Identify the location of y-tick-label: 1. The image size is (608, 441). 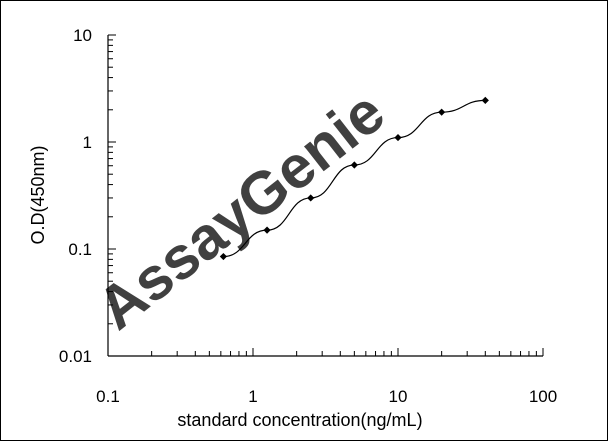
(87, 142).